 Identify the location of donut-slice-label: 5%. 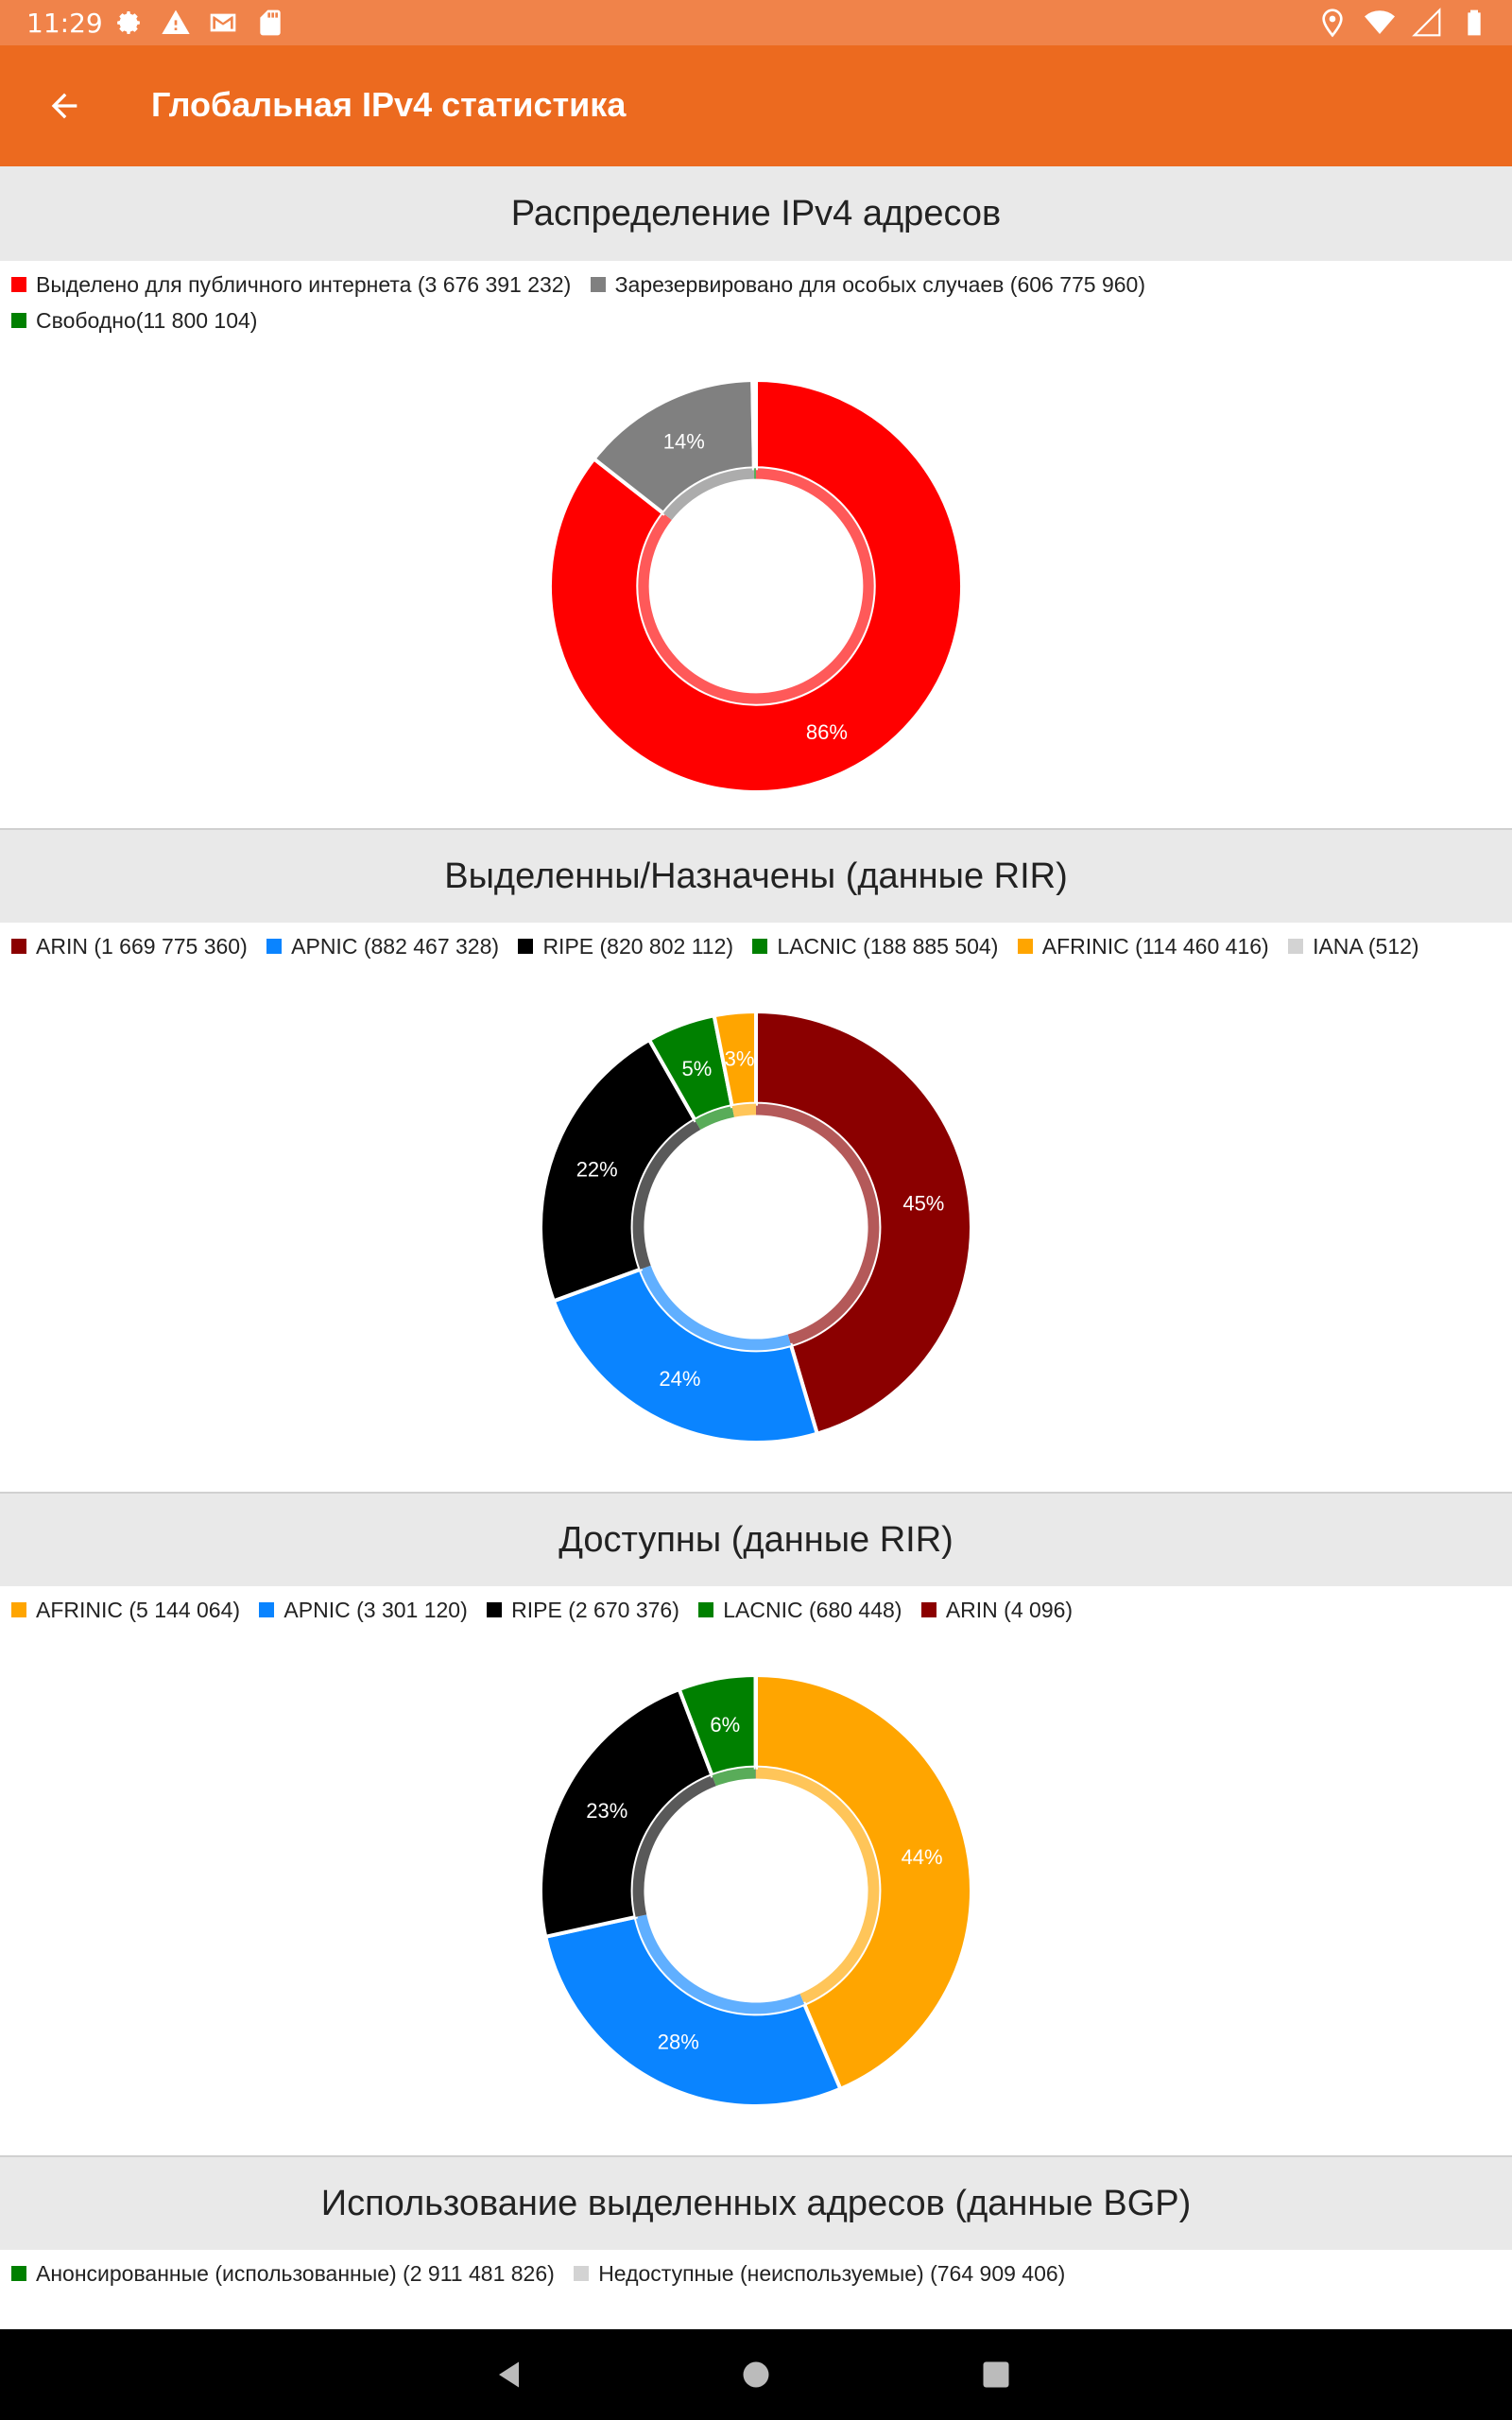
(696, 1068).